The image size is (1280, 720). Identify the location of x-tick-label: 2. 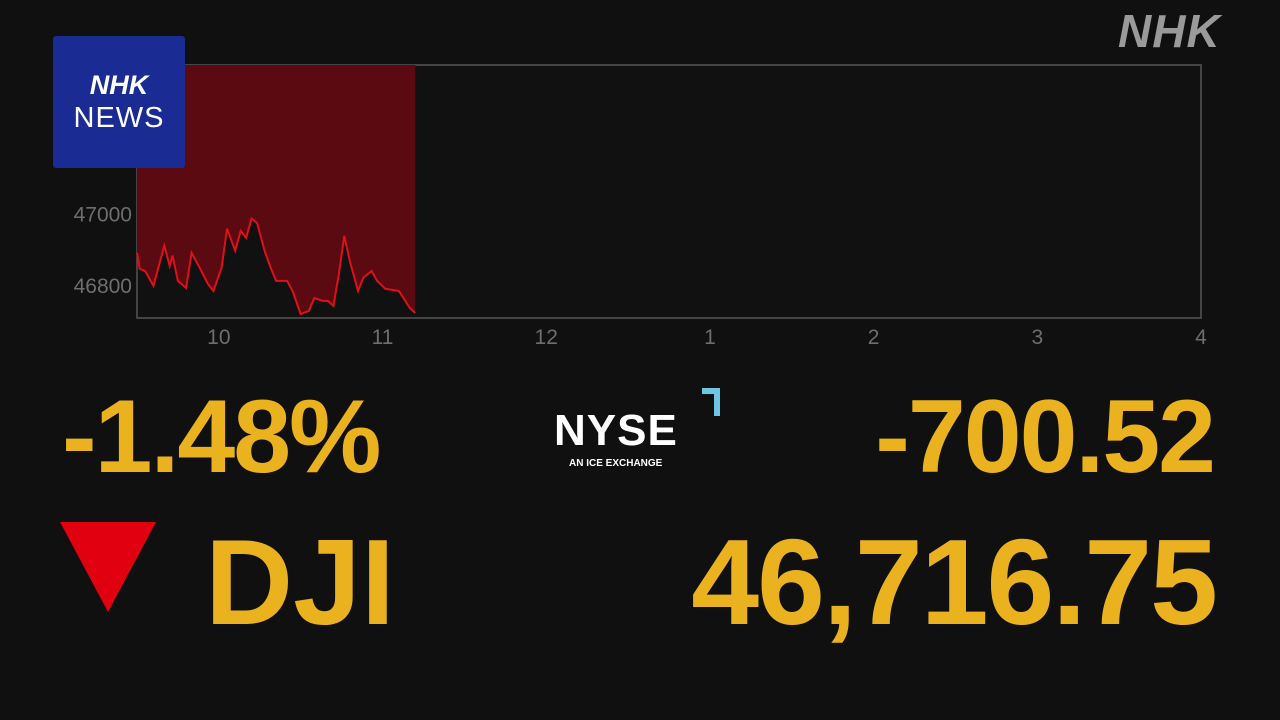
(874, 337).